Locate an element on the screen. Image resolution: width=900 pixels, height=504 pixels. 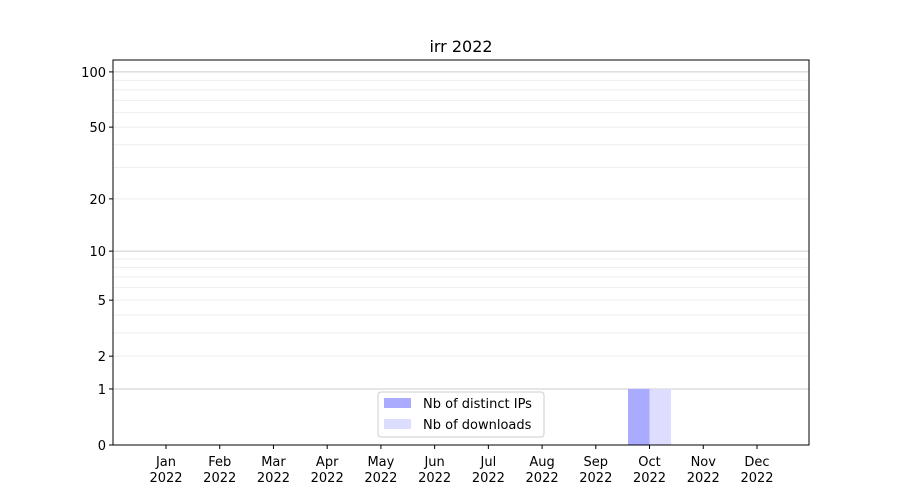
x-tick-label: Jul 2022 is located at coordinates (488, 470).